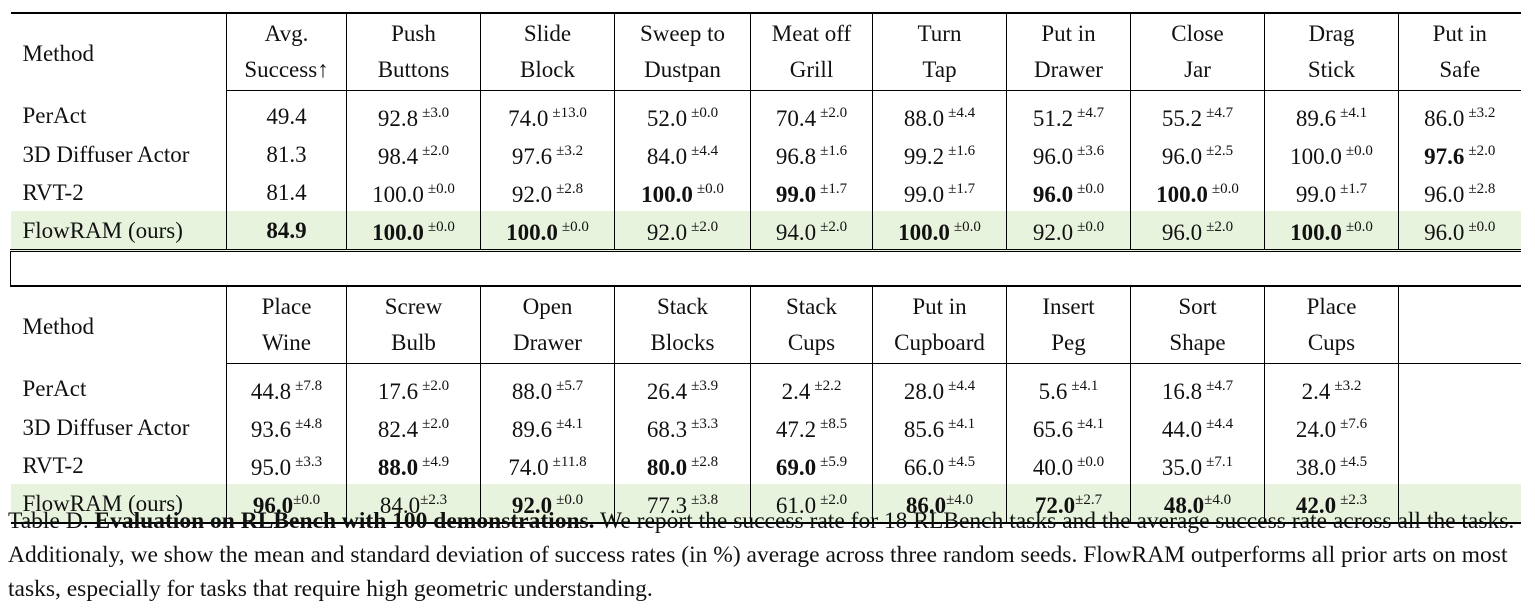 The image size is (1535, 614). I want to click on result-cell: 81.3, so click(286, 154).